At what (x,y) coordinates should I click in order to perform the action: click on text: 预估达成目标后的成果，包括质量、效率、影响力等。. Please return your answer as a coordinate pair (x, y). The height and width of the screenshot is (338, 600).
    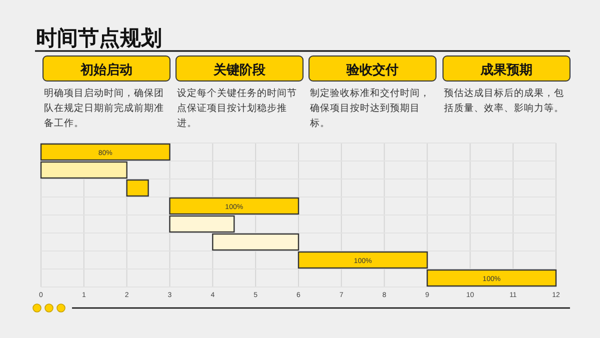
    Looking at the image, I should click on (504, 101).